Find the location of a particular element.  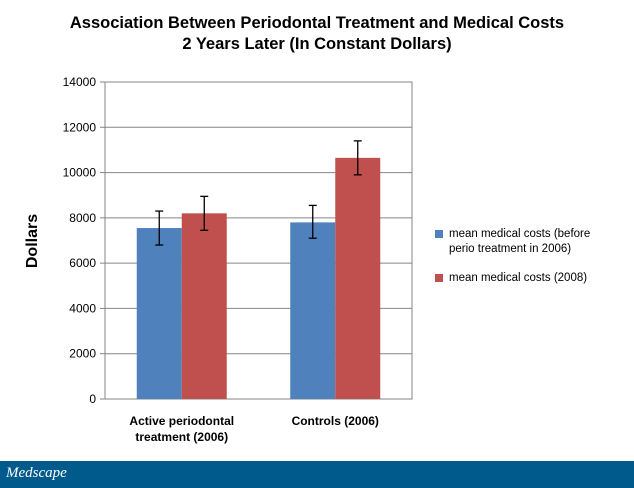

y-tick-label: 2000 is located at coordinates (82, 354).